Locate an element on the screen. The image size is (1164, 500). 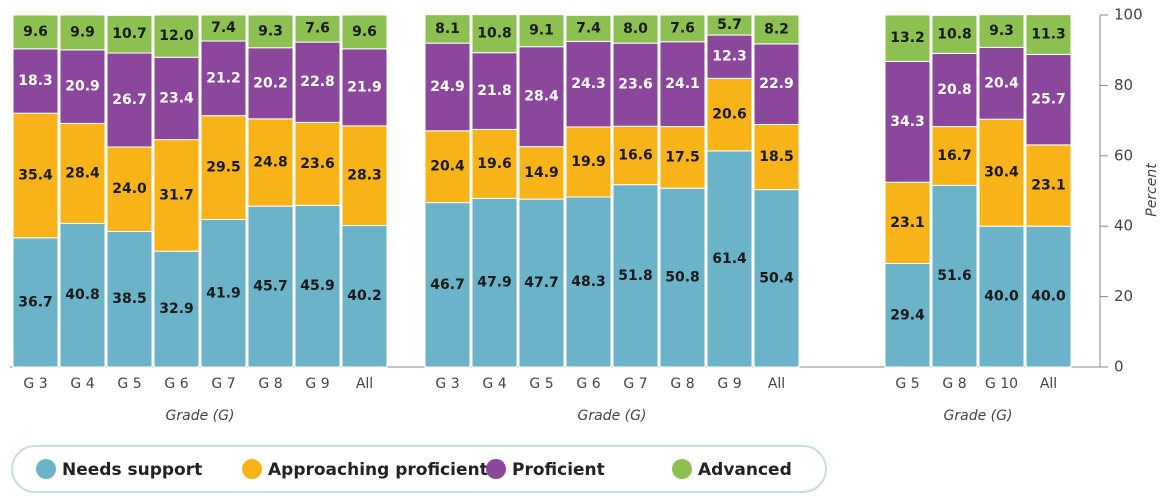
value-label: 19.9 is located at coordinates (588, 162).